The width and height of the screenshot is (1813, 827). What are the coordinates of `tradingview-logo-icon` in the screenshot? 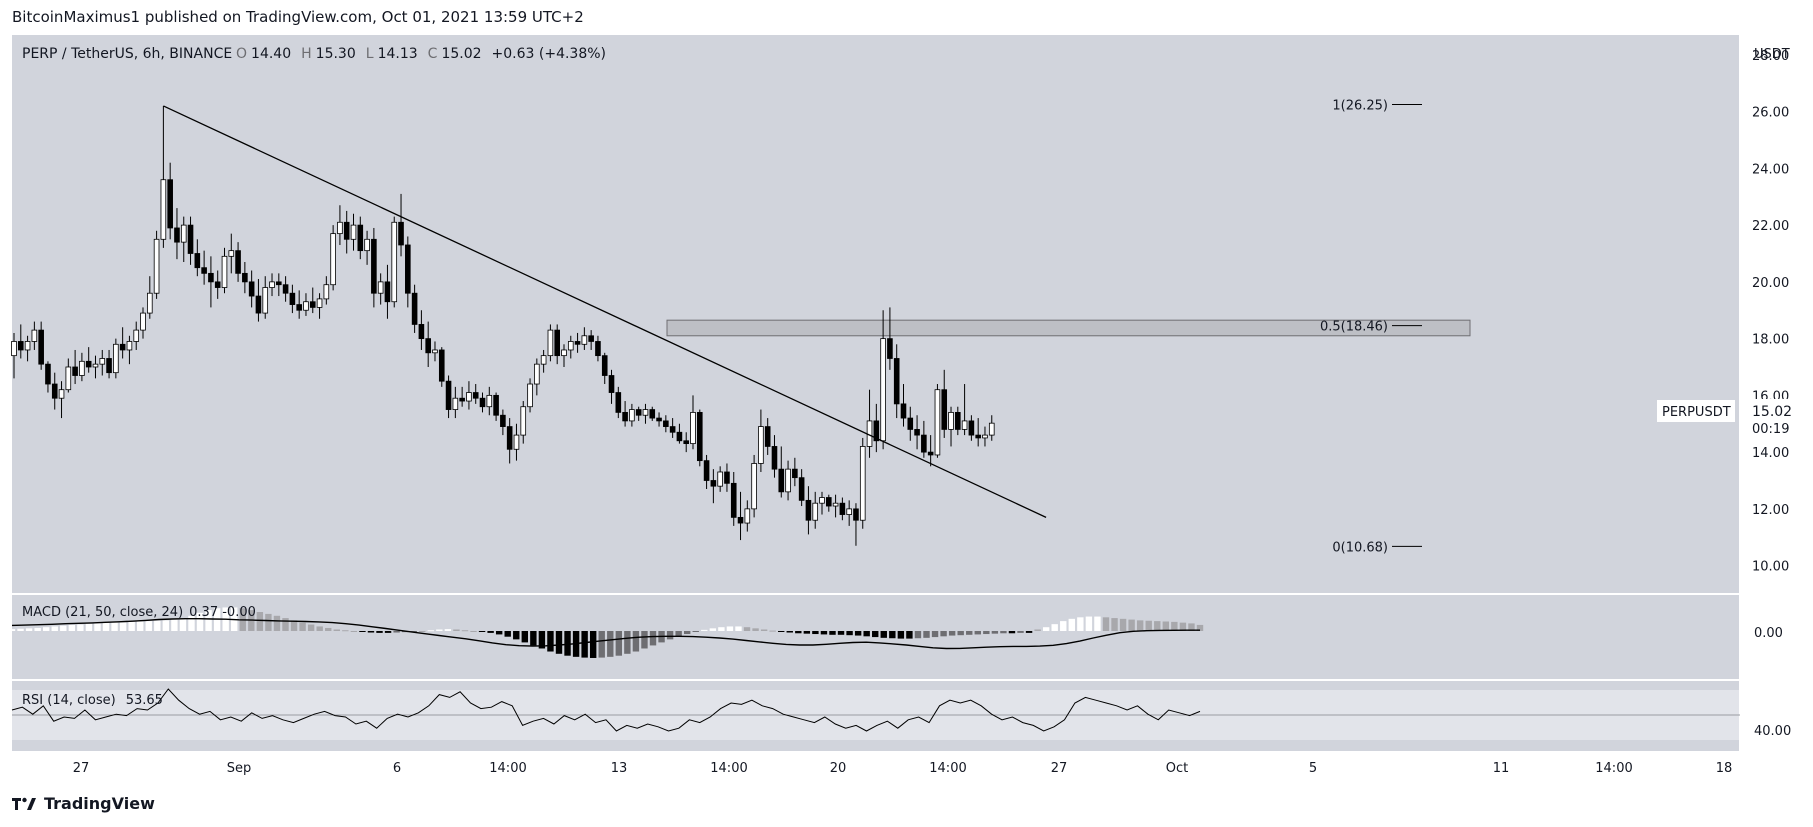 It's located at (24, 803).